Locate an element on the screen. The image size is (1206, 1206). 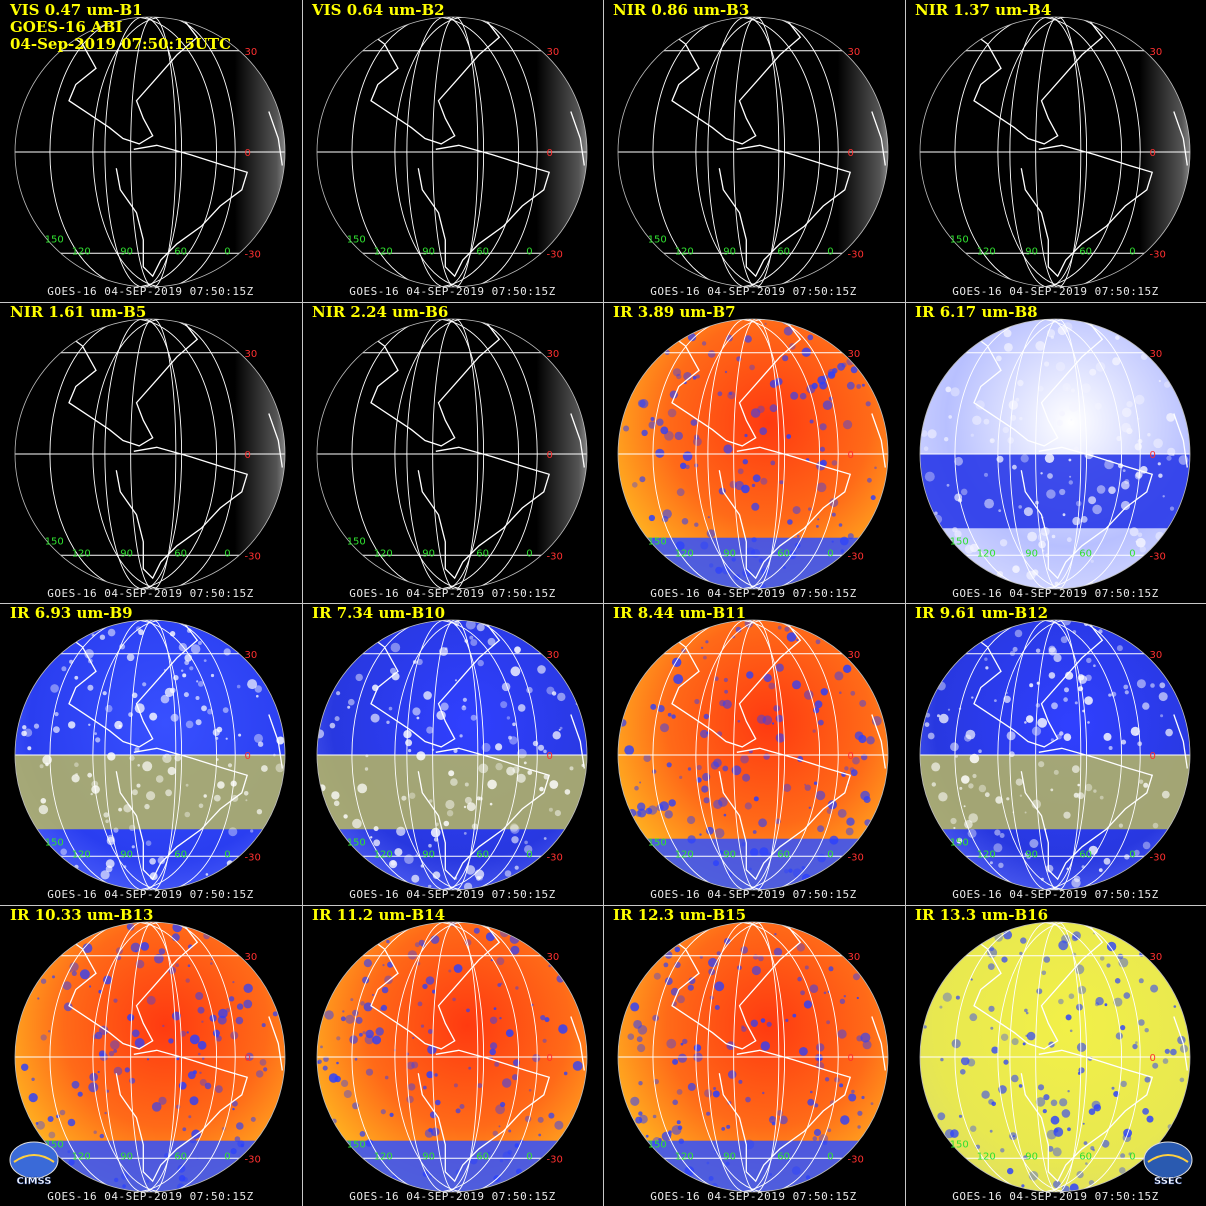
band-title: NIR 2.24 um-B6 is located at coordinates (380, 312).